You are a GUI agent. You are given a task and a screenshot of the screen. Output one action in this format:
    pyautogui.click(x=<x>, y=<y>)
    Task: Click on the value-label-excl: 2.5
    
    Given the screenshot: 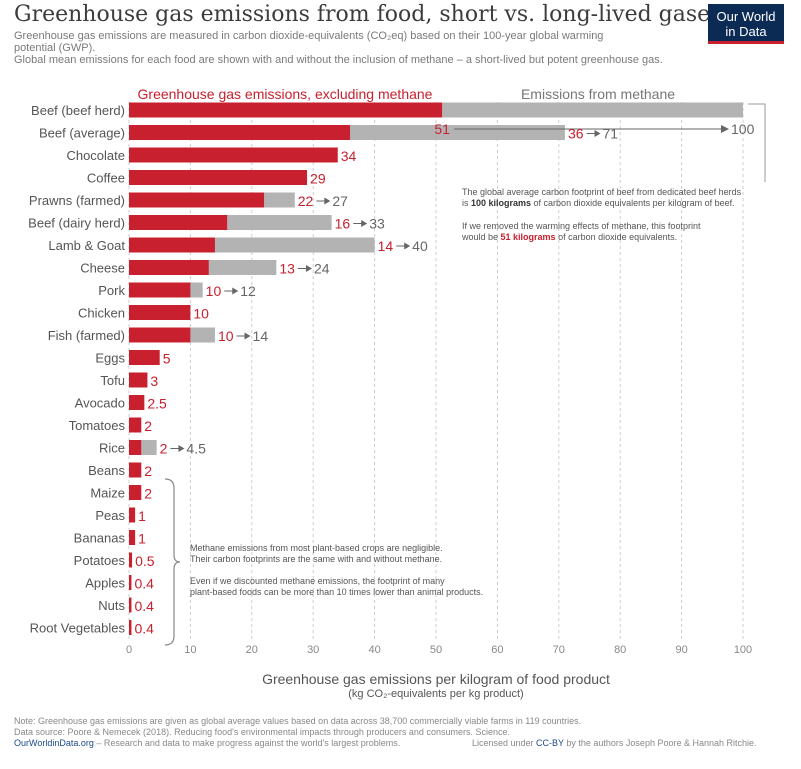 What is the action you would take?
    pyautogui.click(x=157, y=404)
    